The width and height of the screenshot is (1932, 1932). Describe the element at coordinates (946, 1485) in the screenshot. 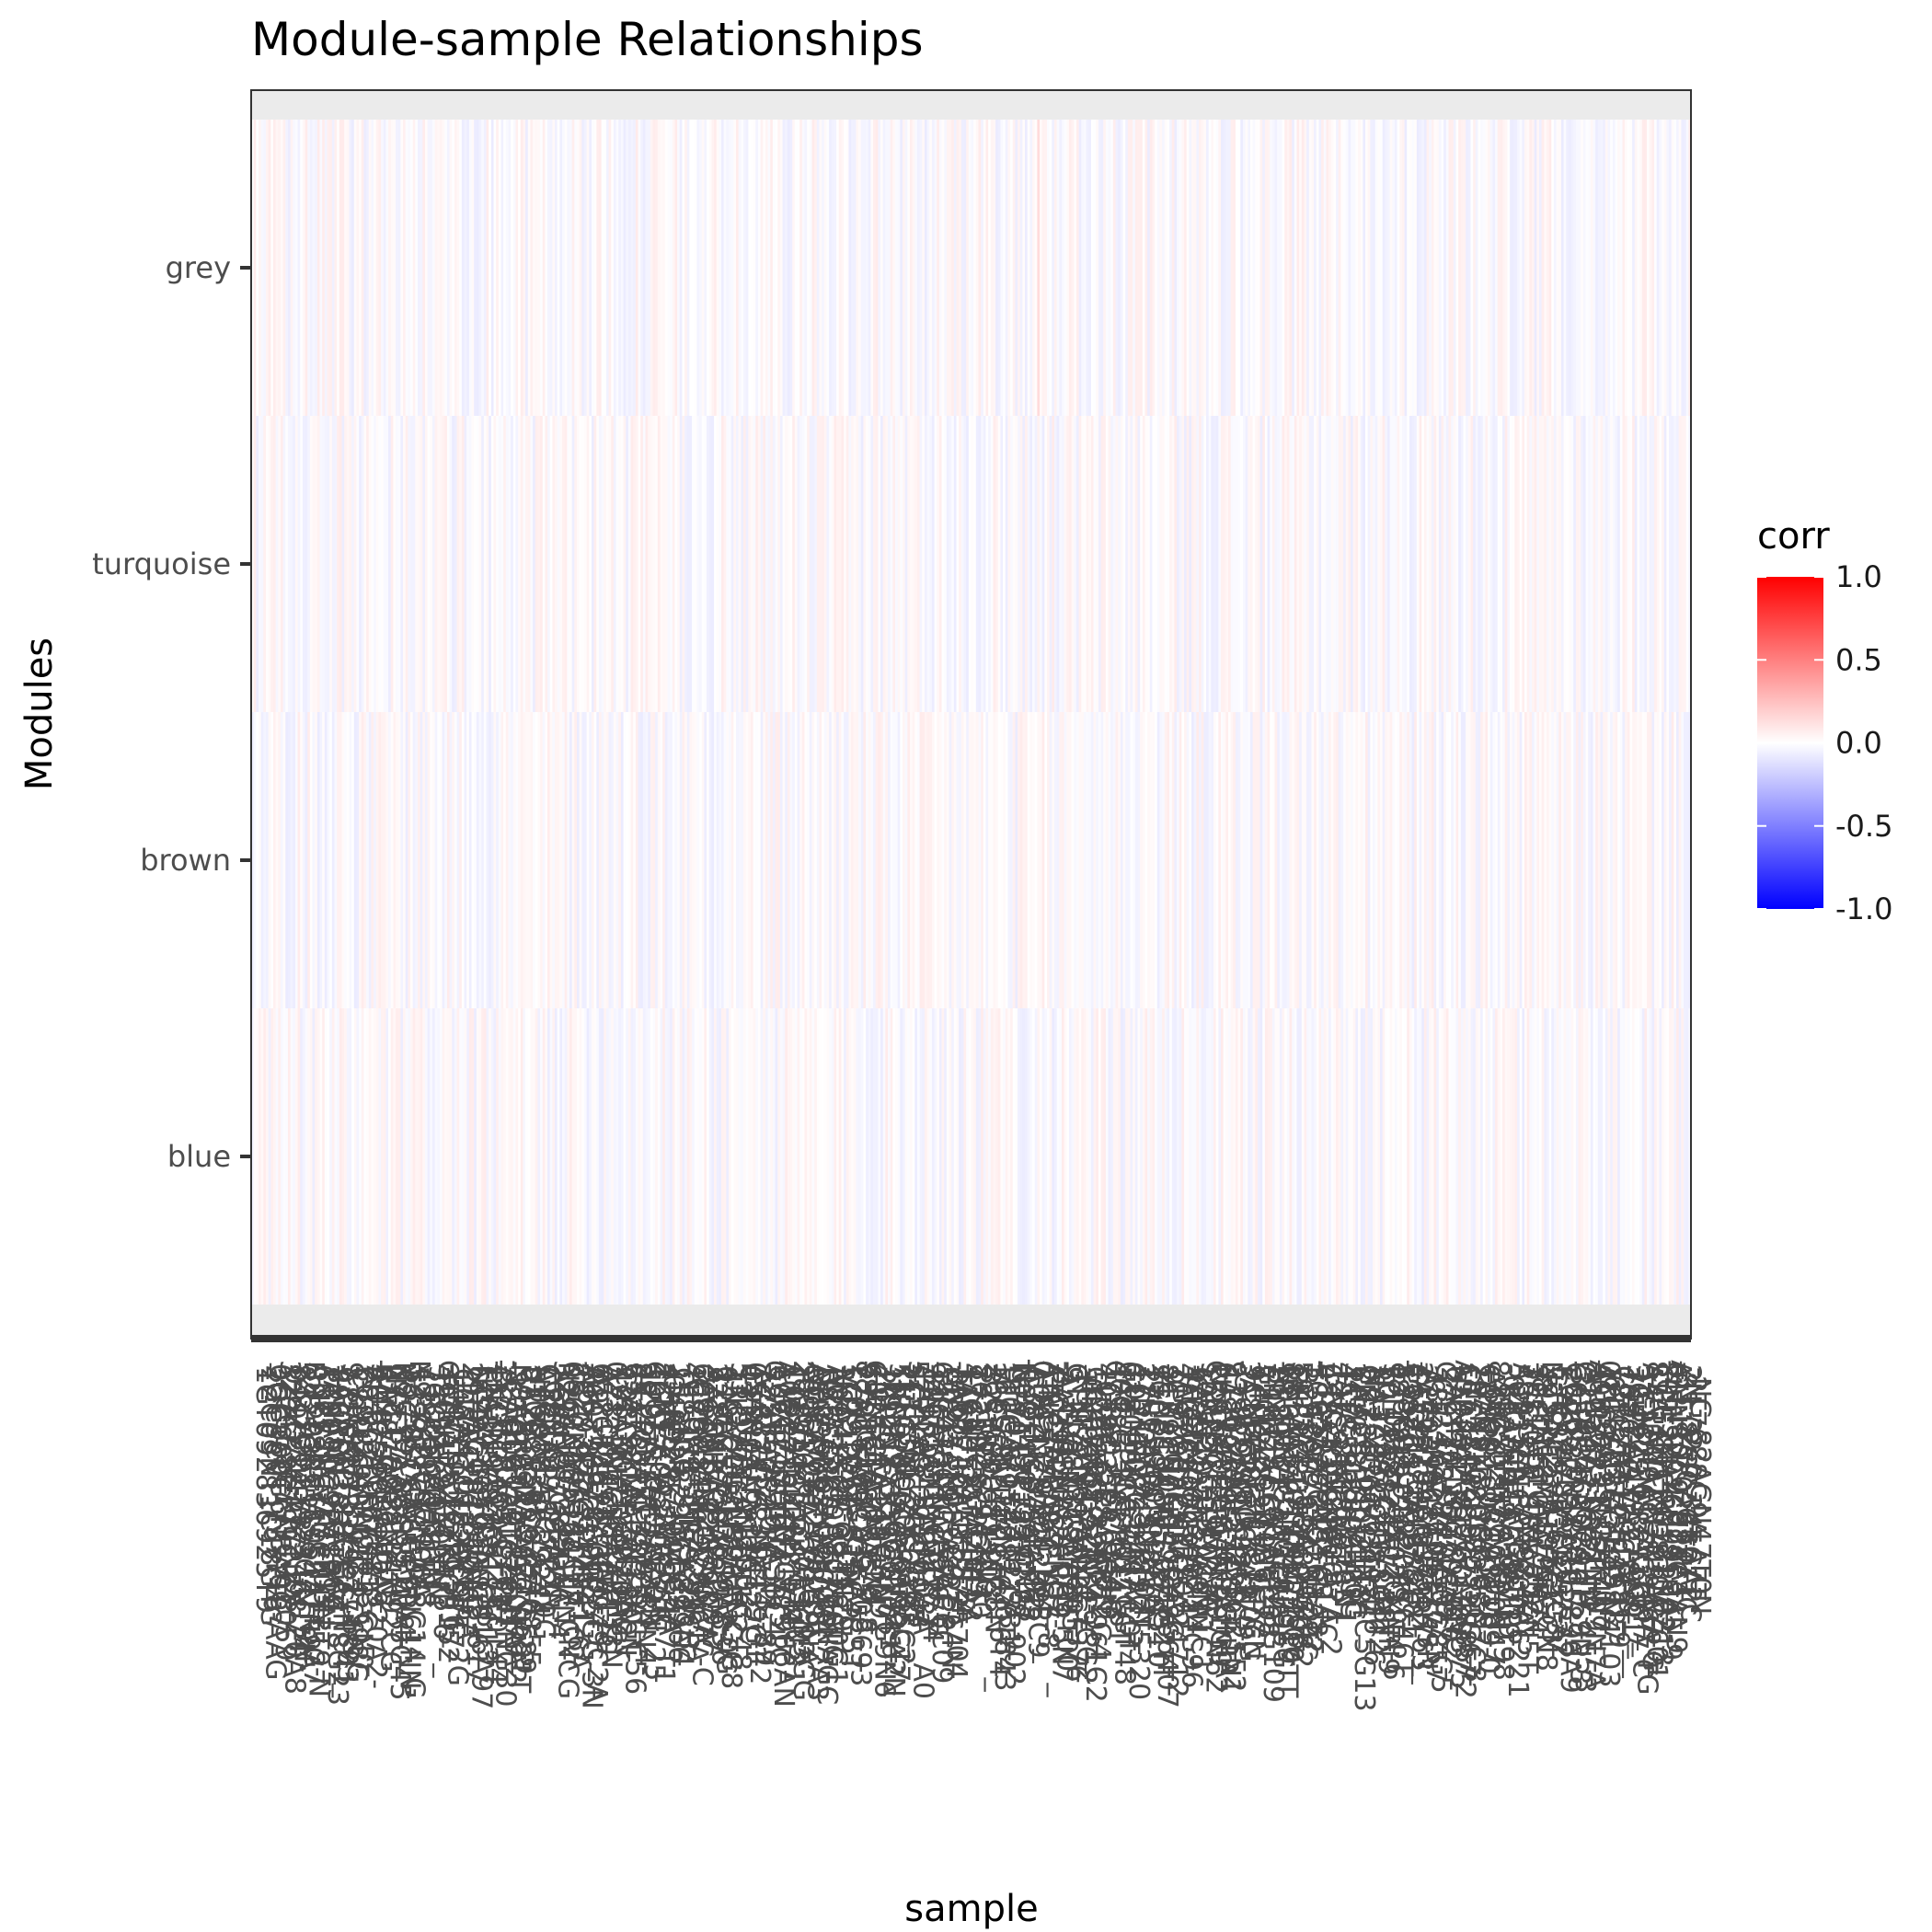

I see `x-sample-label: _2843A191_A801` at that location.